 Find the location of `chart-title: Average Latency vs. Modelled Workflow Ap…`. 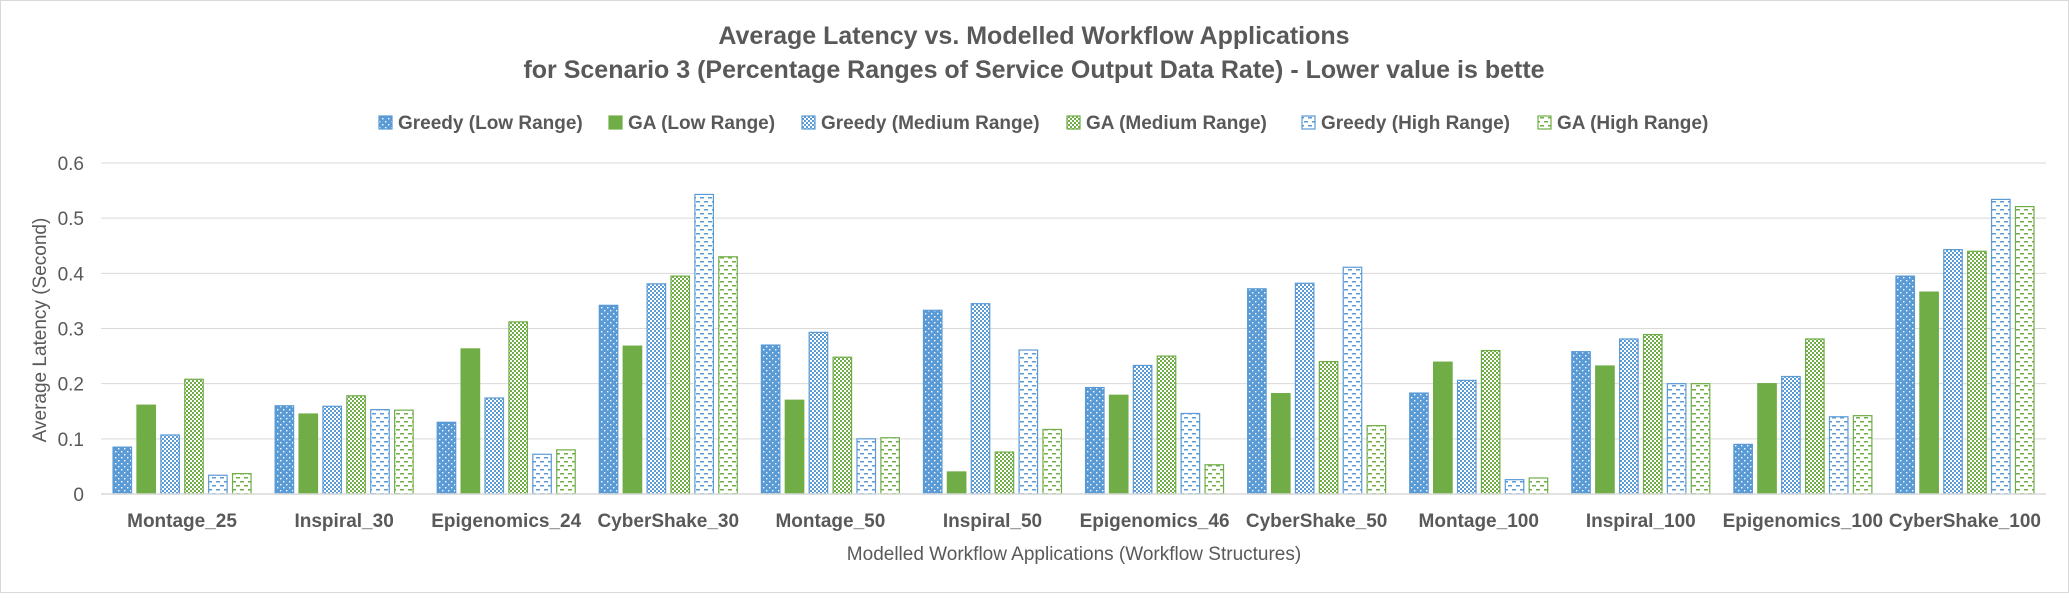

chart-title: Average Latency vs. Modelled Workflow Ap… is located at coordinates (1033, 36).